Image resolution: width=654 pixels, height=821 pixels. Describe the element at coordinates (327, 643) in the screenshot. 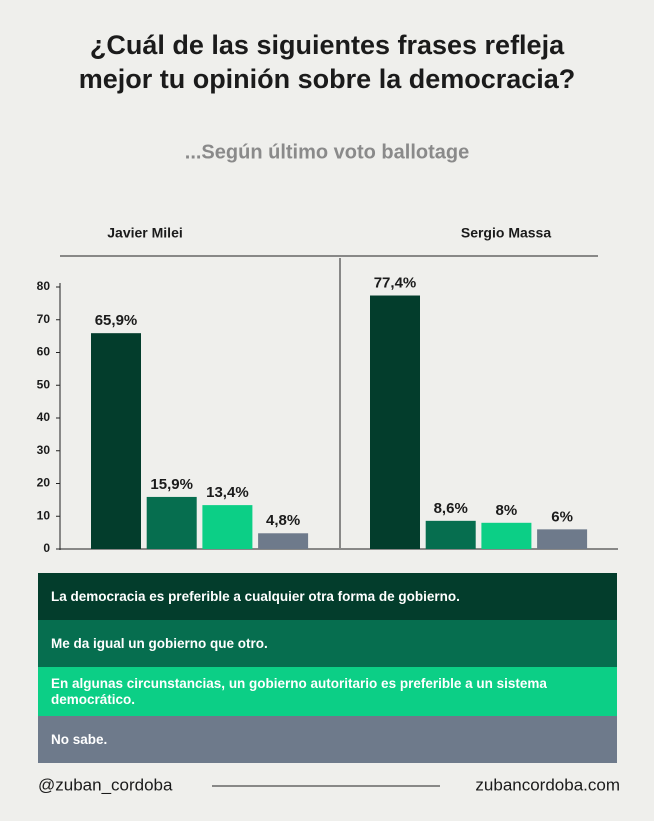

I see `legend-item: Me da igual un gobierno que otro.` at that location.